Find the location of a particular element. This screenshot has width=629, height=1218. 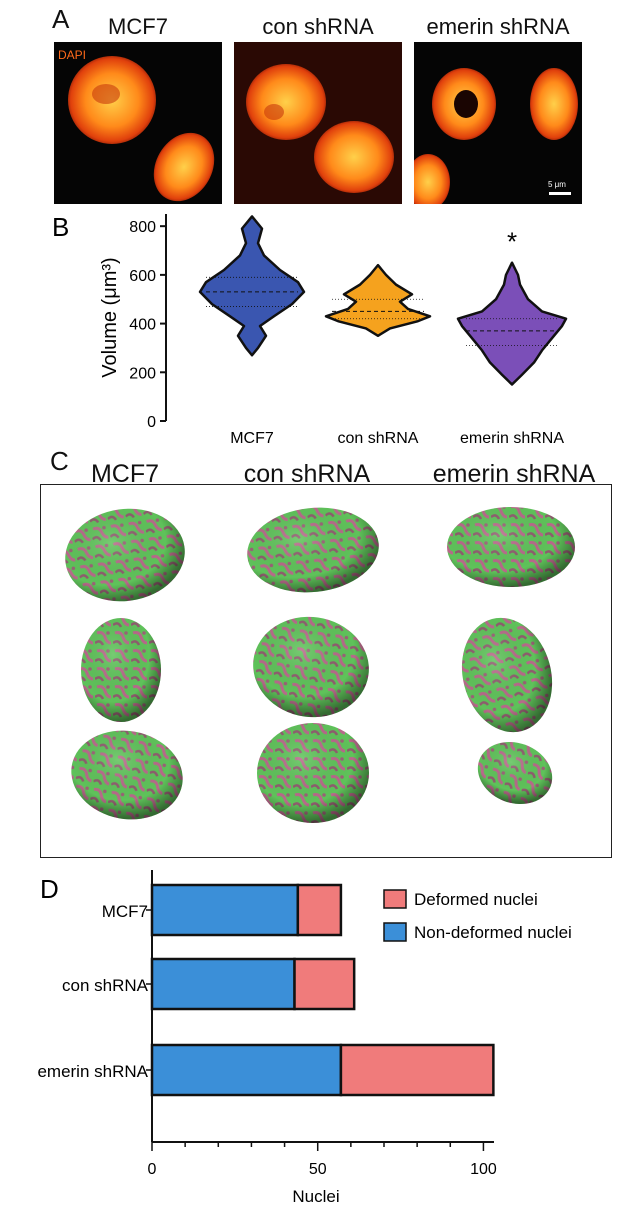

scale-bar-label: 5 μm is located at coordinates (557, 184).